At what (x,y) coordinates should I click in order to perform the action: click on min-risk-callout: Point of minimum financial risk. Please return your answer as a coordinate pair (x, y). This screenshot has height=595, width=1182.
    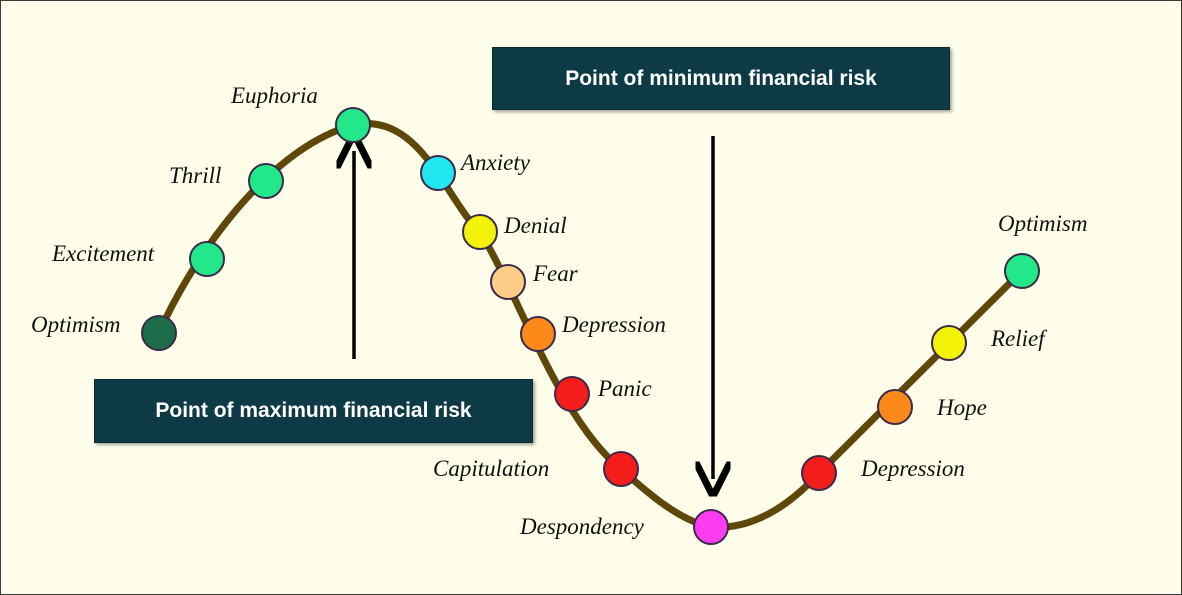
    Looking at the image, I should click on (721, 78).